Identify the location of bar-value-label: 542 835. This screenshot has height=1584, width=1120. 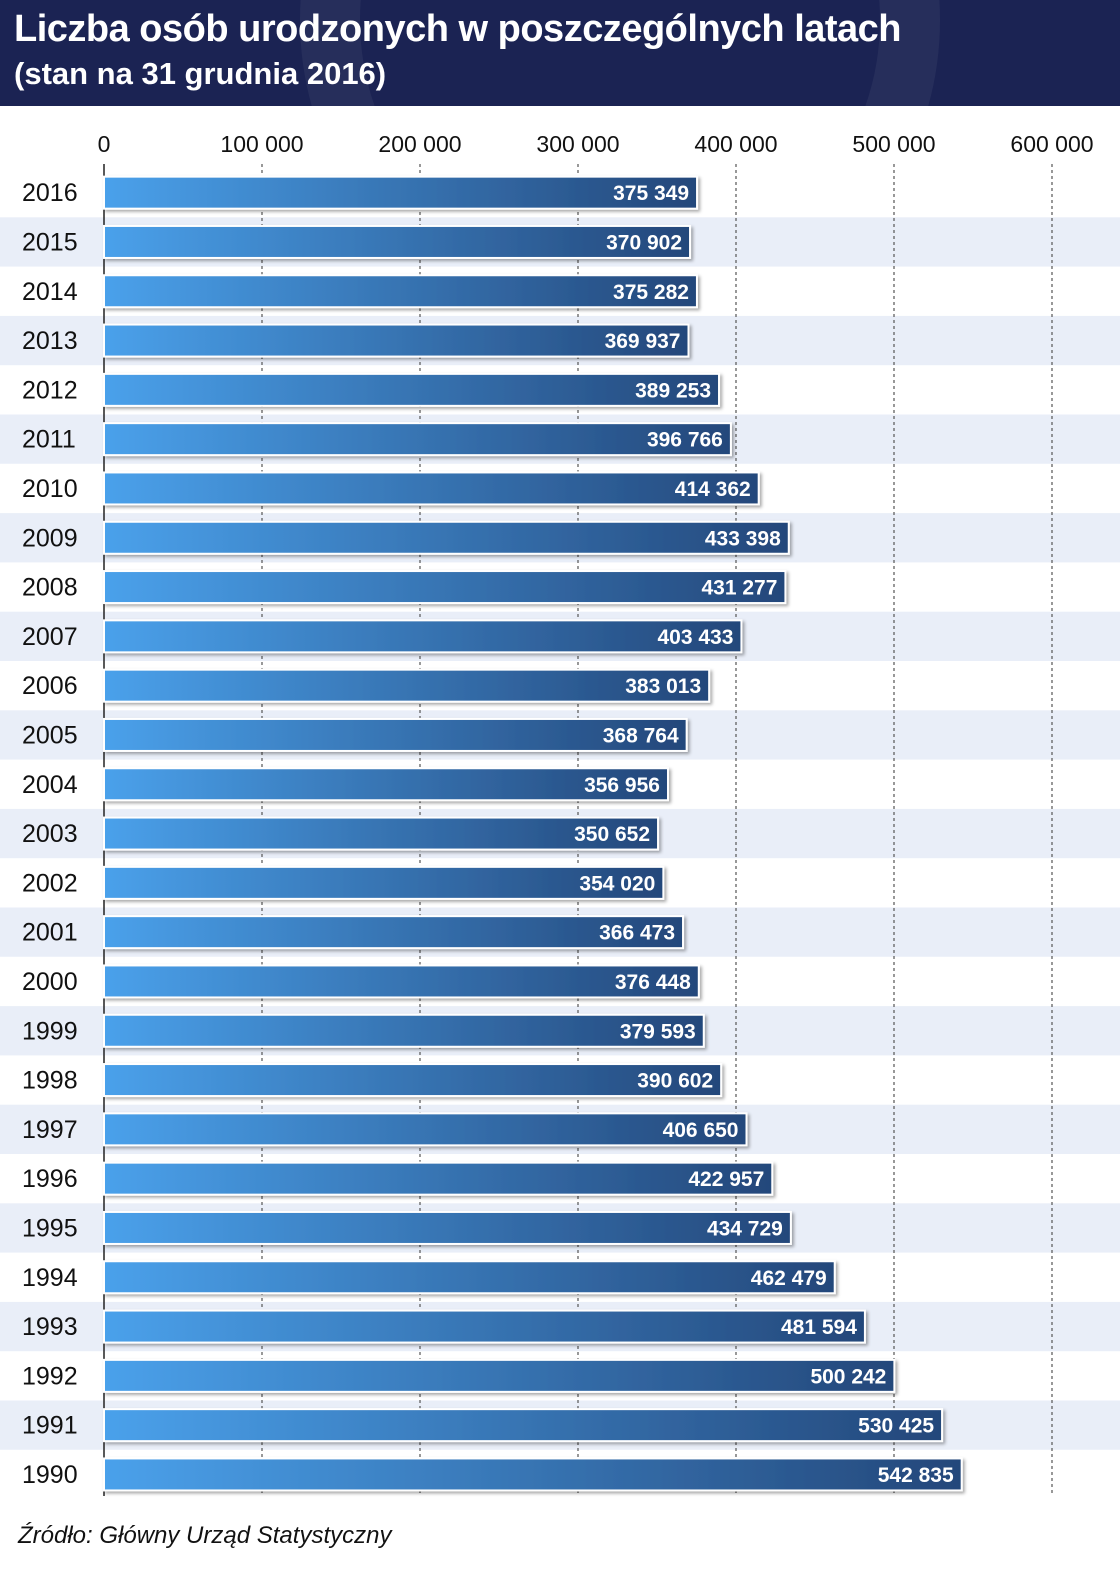
(916, 1475).